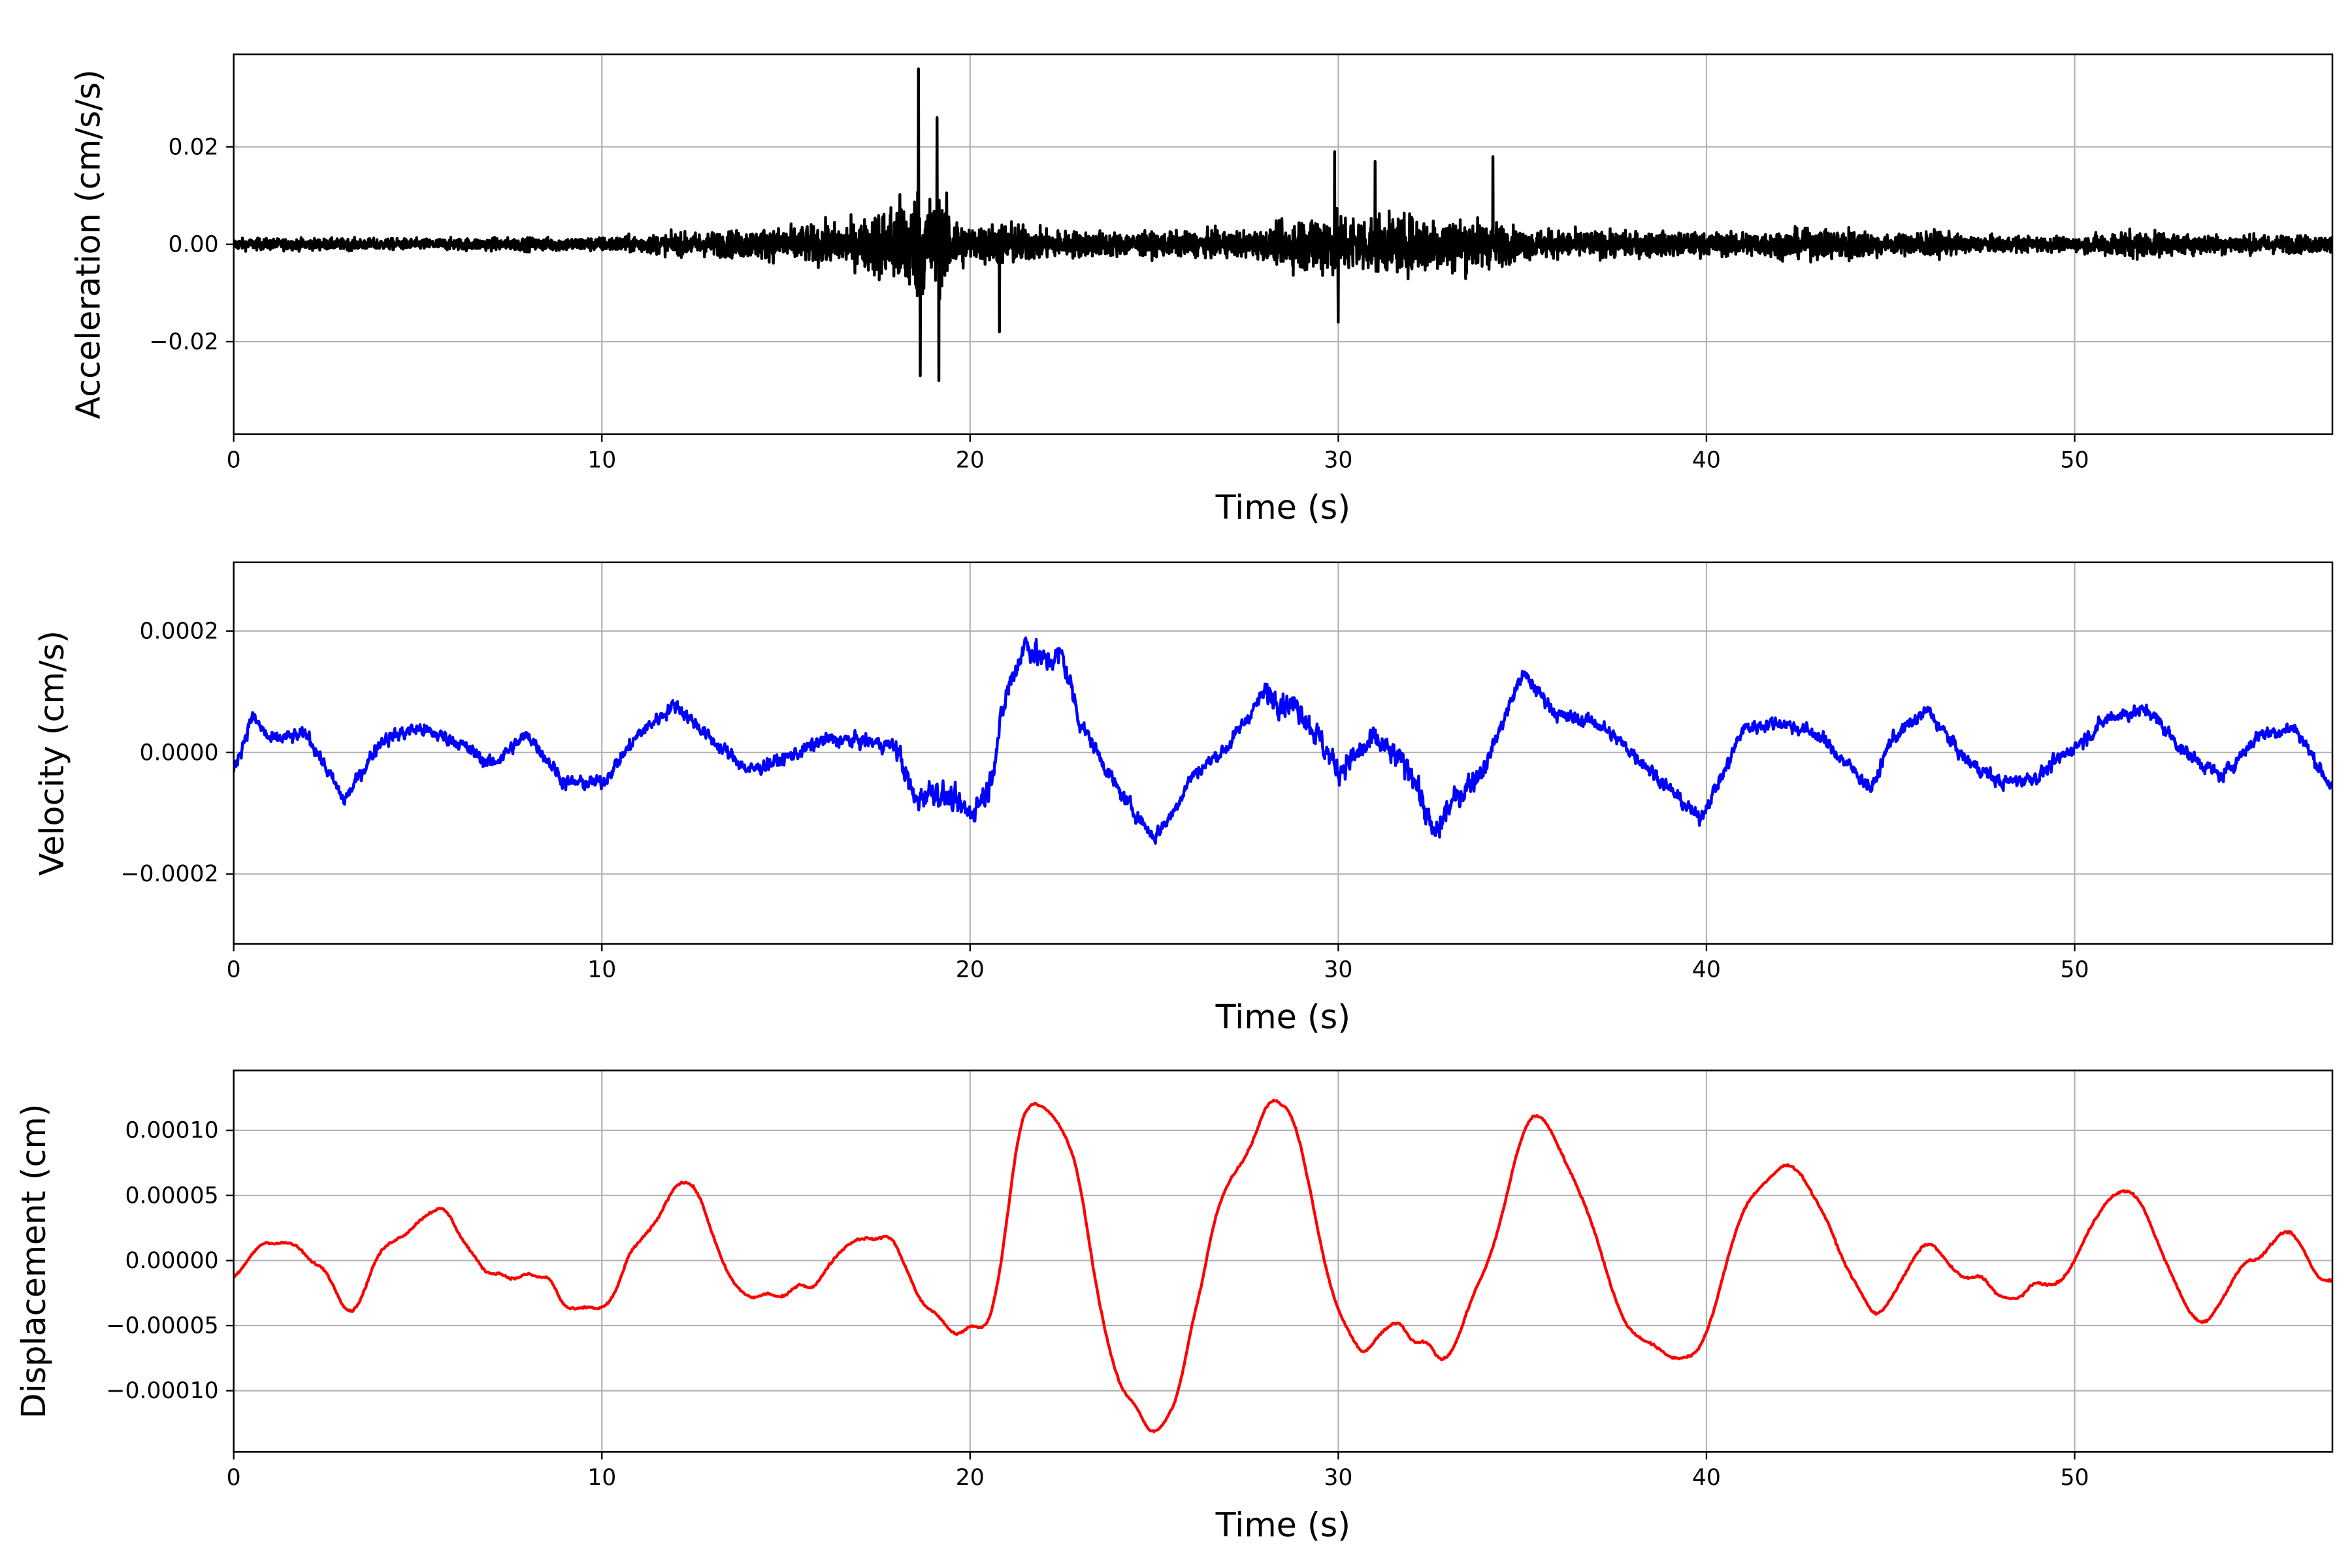 The width and height of the screenshot is (2352, 1568). Describe the element at coordinates (179, 753) in the screenshot. I see `y-tick-label: 0.0000` at that location.